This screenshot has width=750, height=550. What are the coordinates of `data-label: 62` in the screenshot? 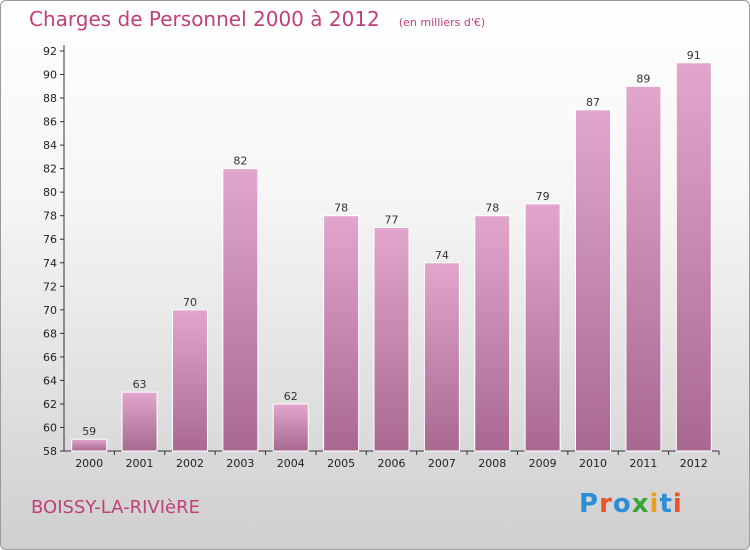 It's located at (291, 396).